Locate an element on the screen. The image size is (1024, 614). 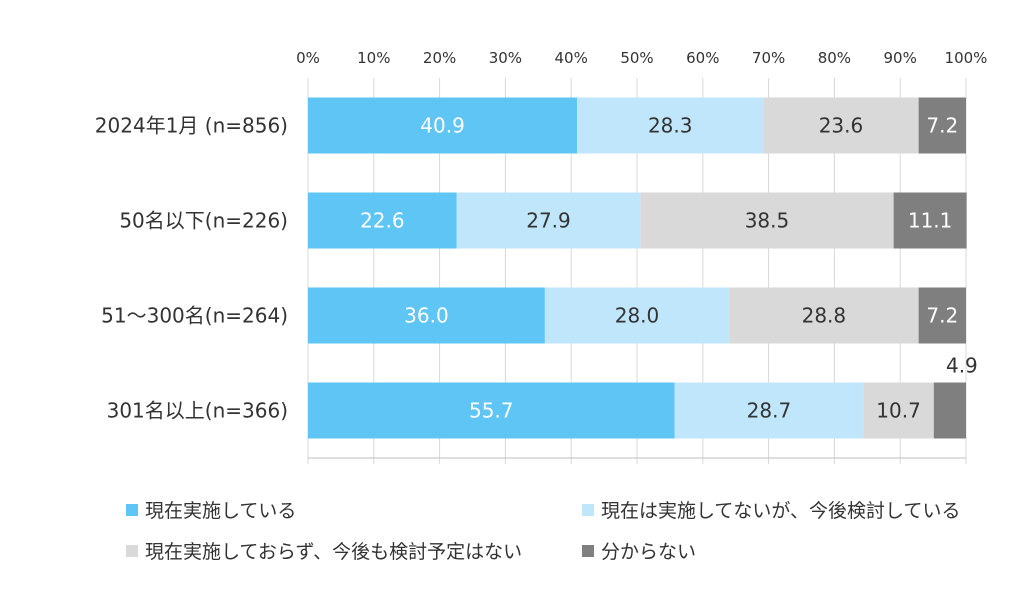
data-label: 40.9 is located at coordinates (442, 126).